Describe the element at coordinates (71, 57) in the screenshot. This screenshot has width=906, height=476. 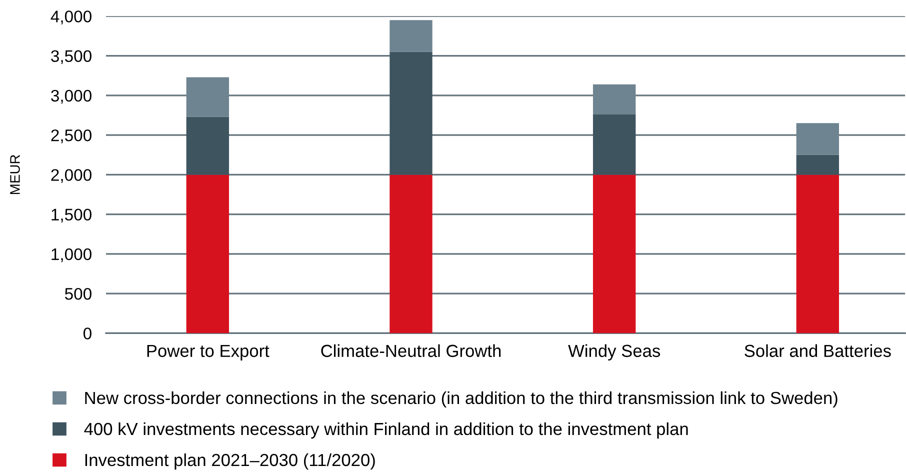
I see `y-tick-label: 3,500` at that location.